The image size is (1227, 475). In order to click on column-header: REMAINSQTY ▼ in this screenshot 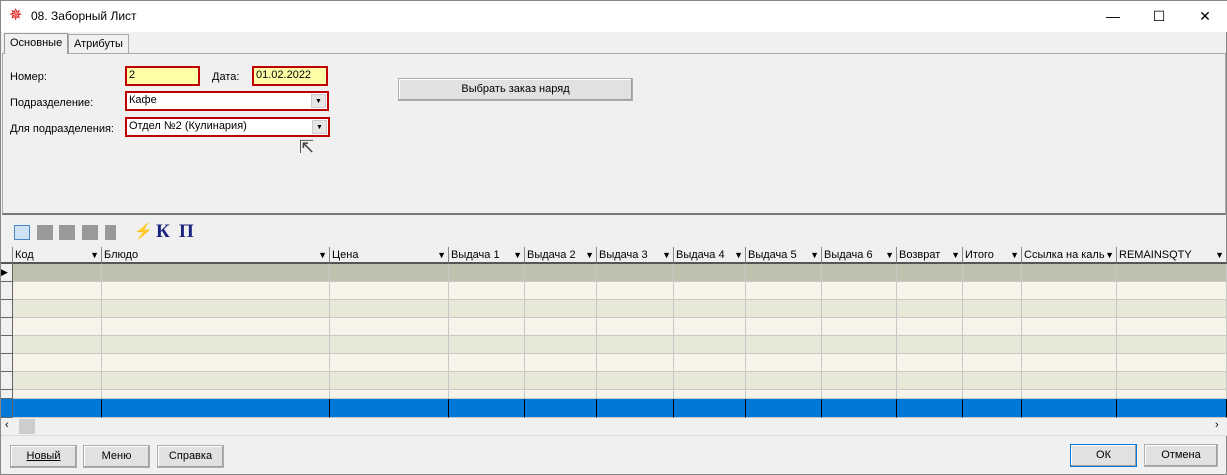, I will do `click(1172, 255)`.